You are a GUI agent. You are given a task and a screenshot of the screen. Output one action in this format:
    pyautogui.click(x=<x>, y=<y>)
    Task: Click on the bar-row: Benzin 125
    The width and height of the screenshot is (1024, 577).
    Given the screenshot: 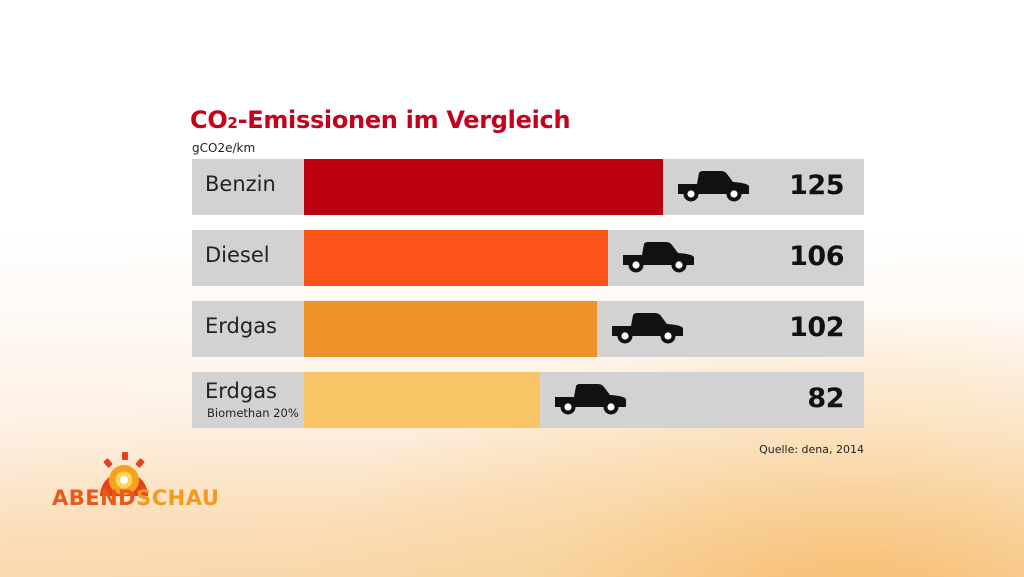 What is the action you would take?
    pyautogui.click(x=528, y=187)
    